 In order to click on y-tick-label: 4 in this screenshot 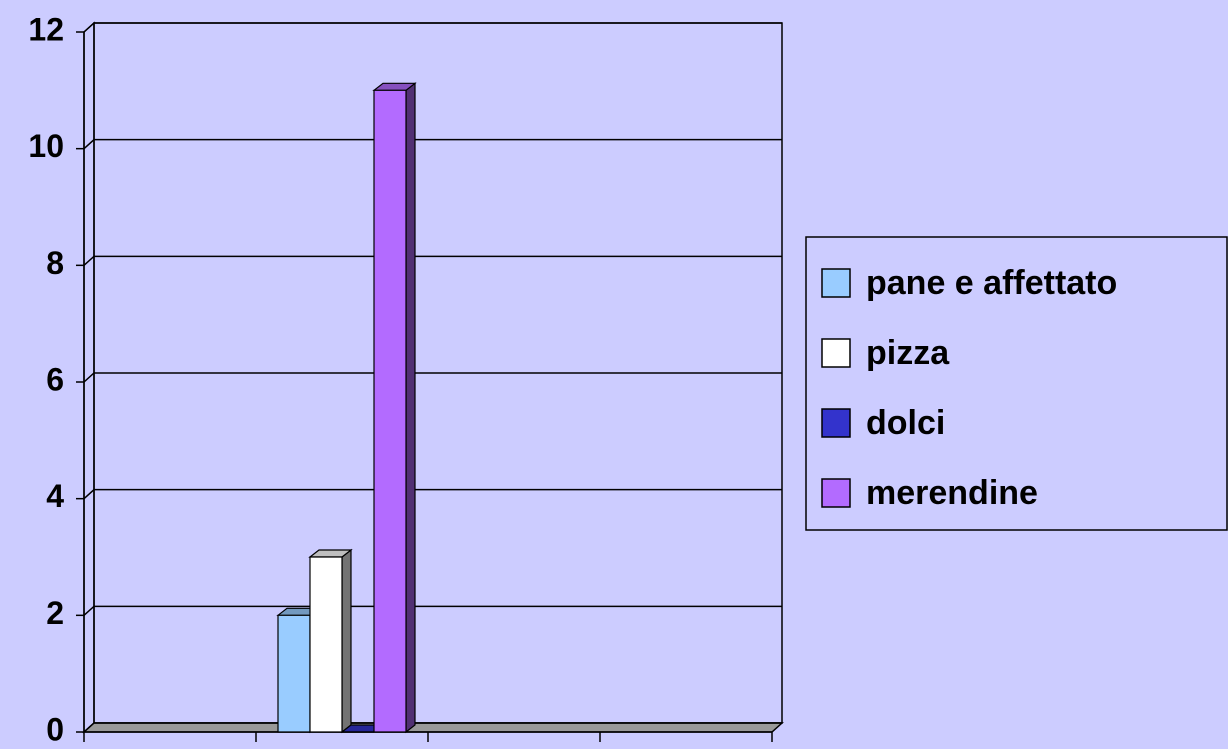, I will do `click(55, 496)`.